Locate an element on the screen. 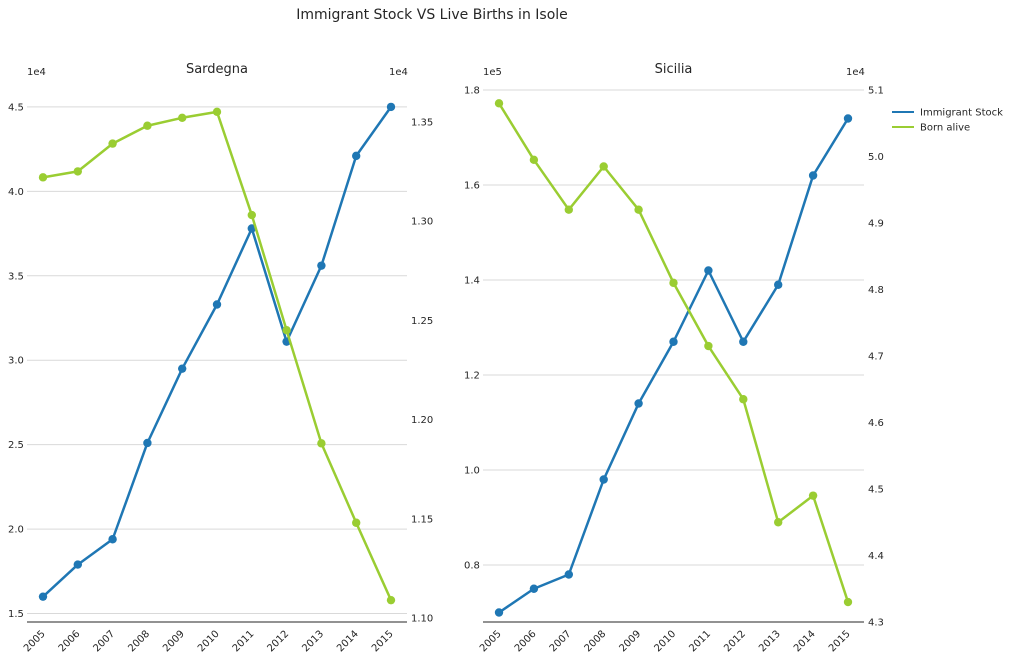 This screenshot has width=1013, height=658. left-tick-label: 1.8 is located at coordinates (472, 91).